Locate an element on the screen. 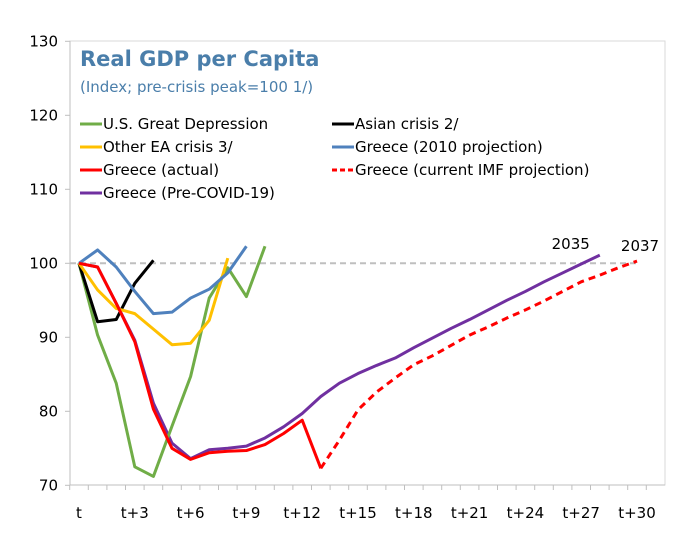 This screenshot has width=692, height=558. y-tick-label: 100 is located at coordinates (43, 263).